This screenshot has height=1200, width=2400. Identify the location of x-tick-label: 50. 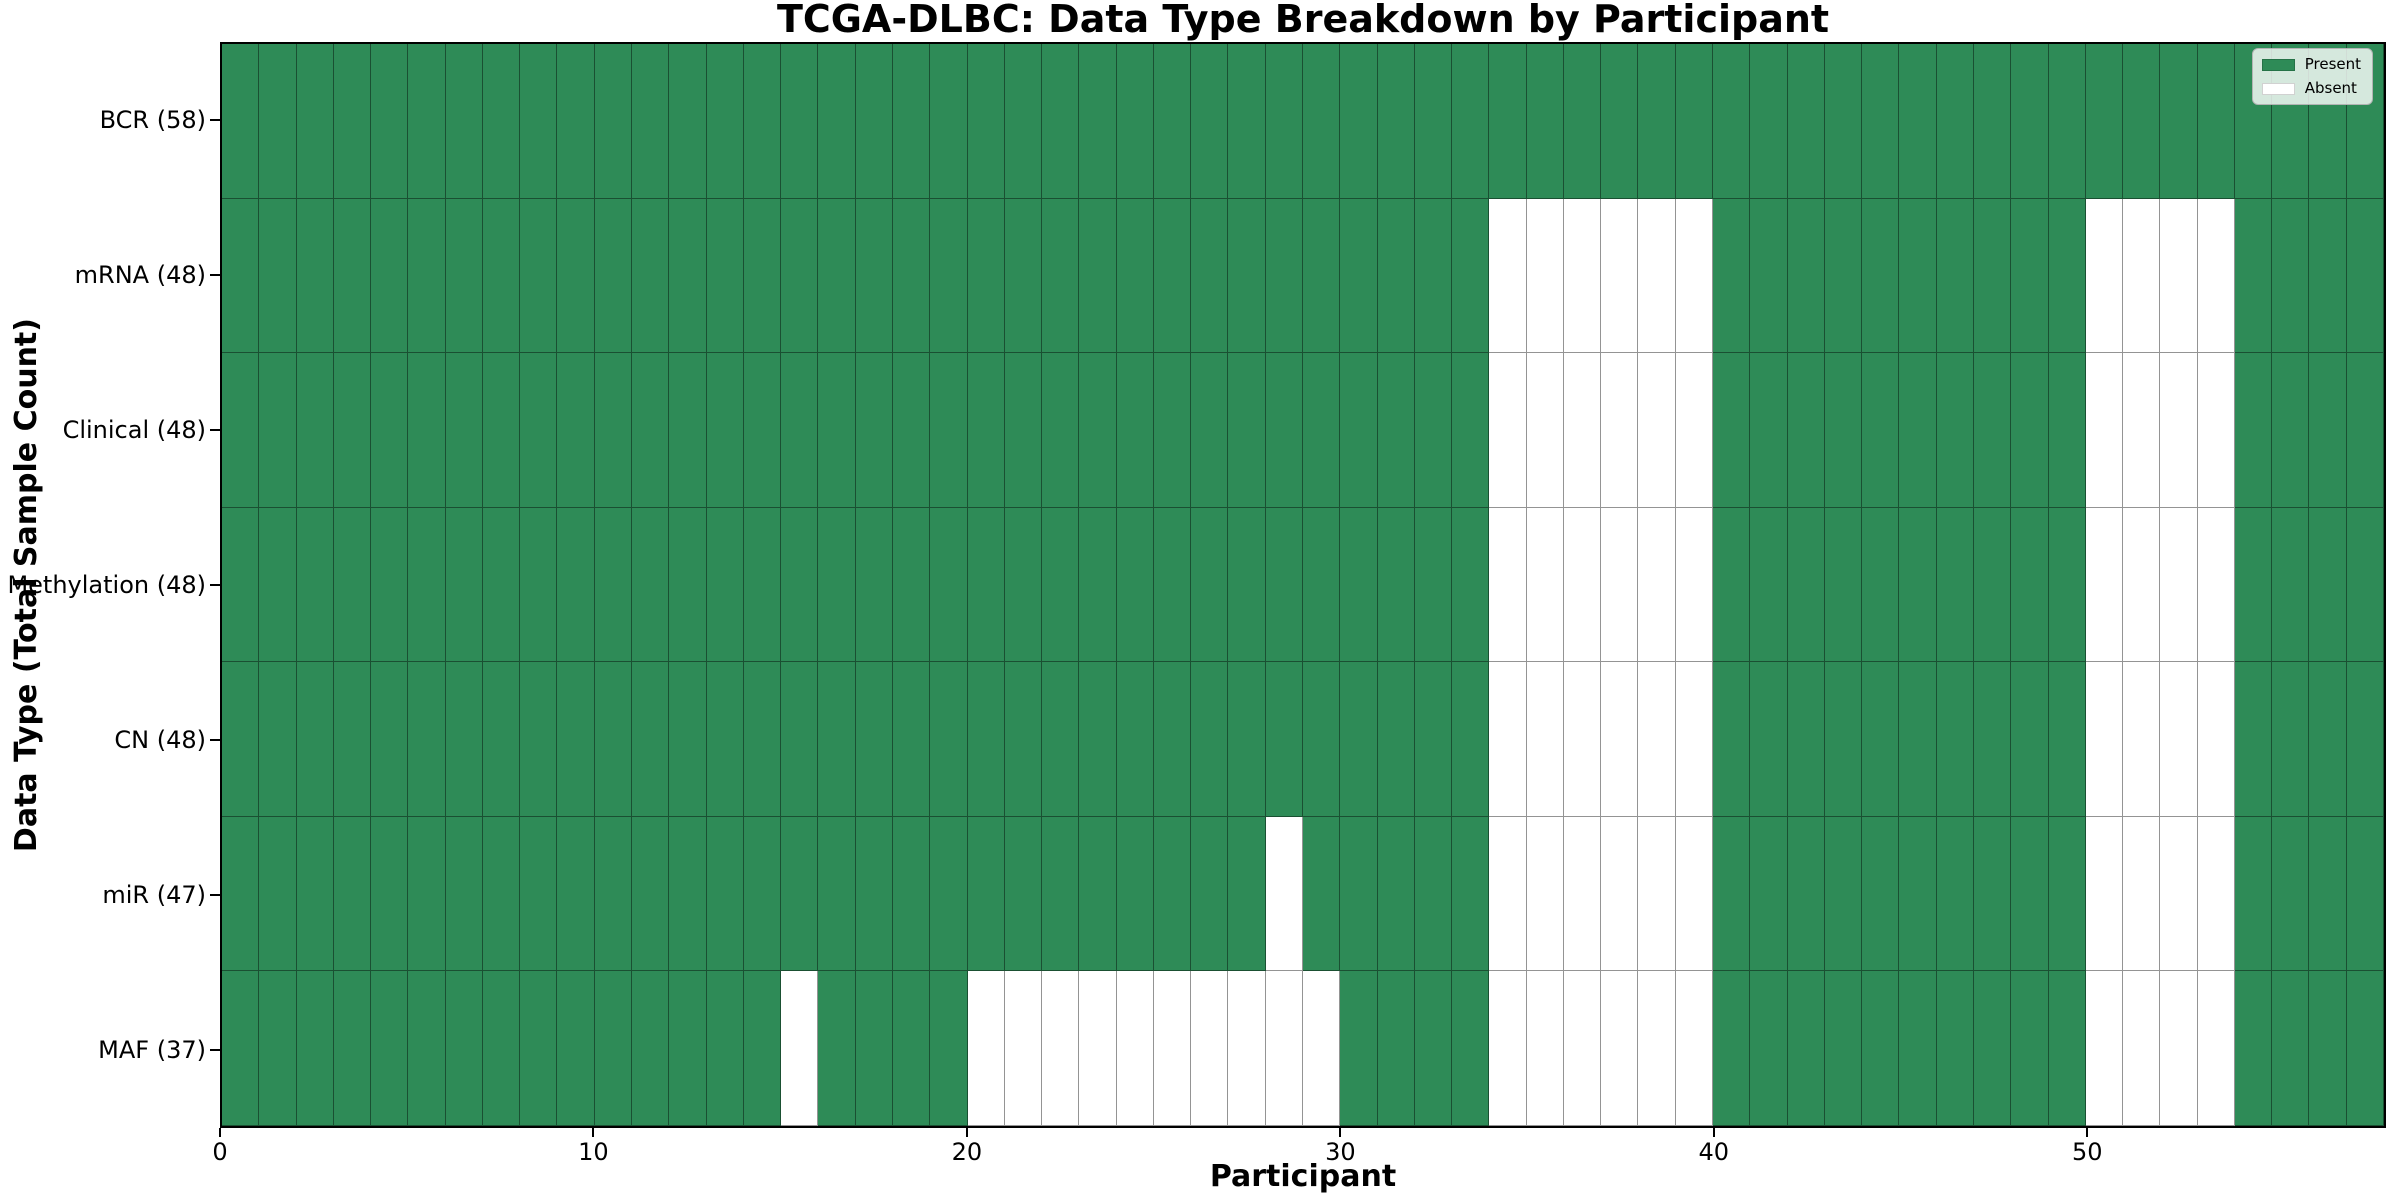
(2087, 1152).